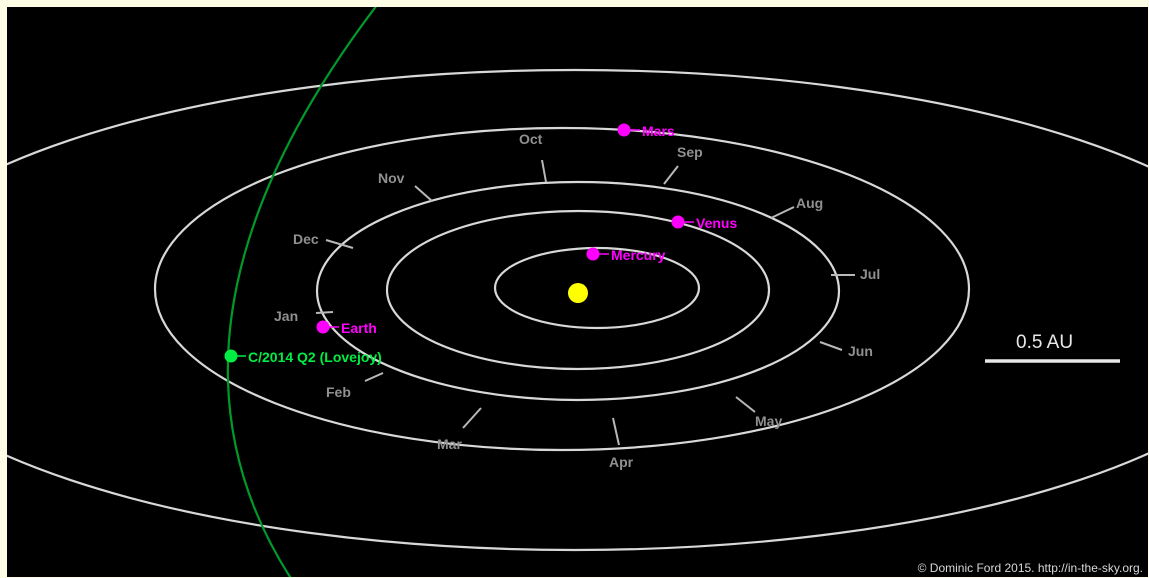  I want to click on month-tick-feb, so click(374, 377).